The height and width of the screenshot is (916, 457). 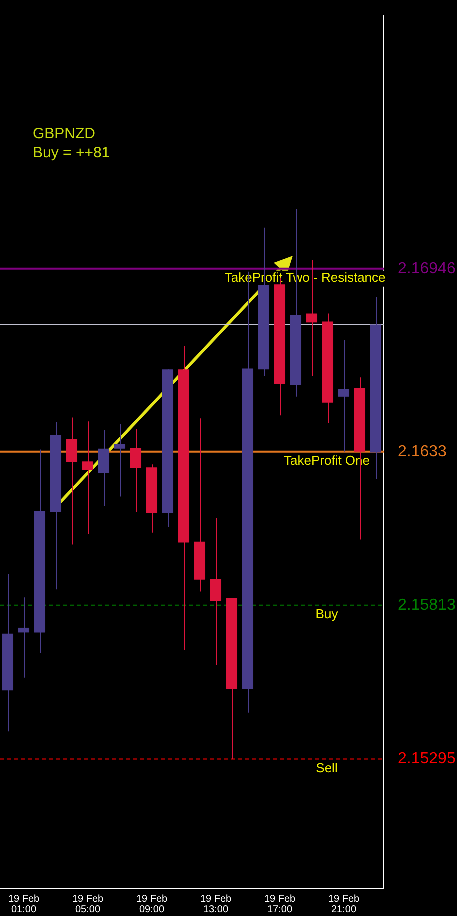 What do you see at coordinates (71, 153) in the screenshot?
I see `annotation: Buy = ++81` at bounding box center [71, 153].